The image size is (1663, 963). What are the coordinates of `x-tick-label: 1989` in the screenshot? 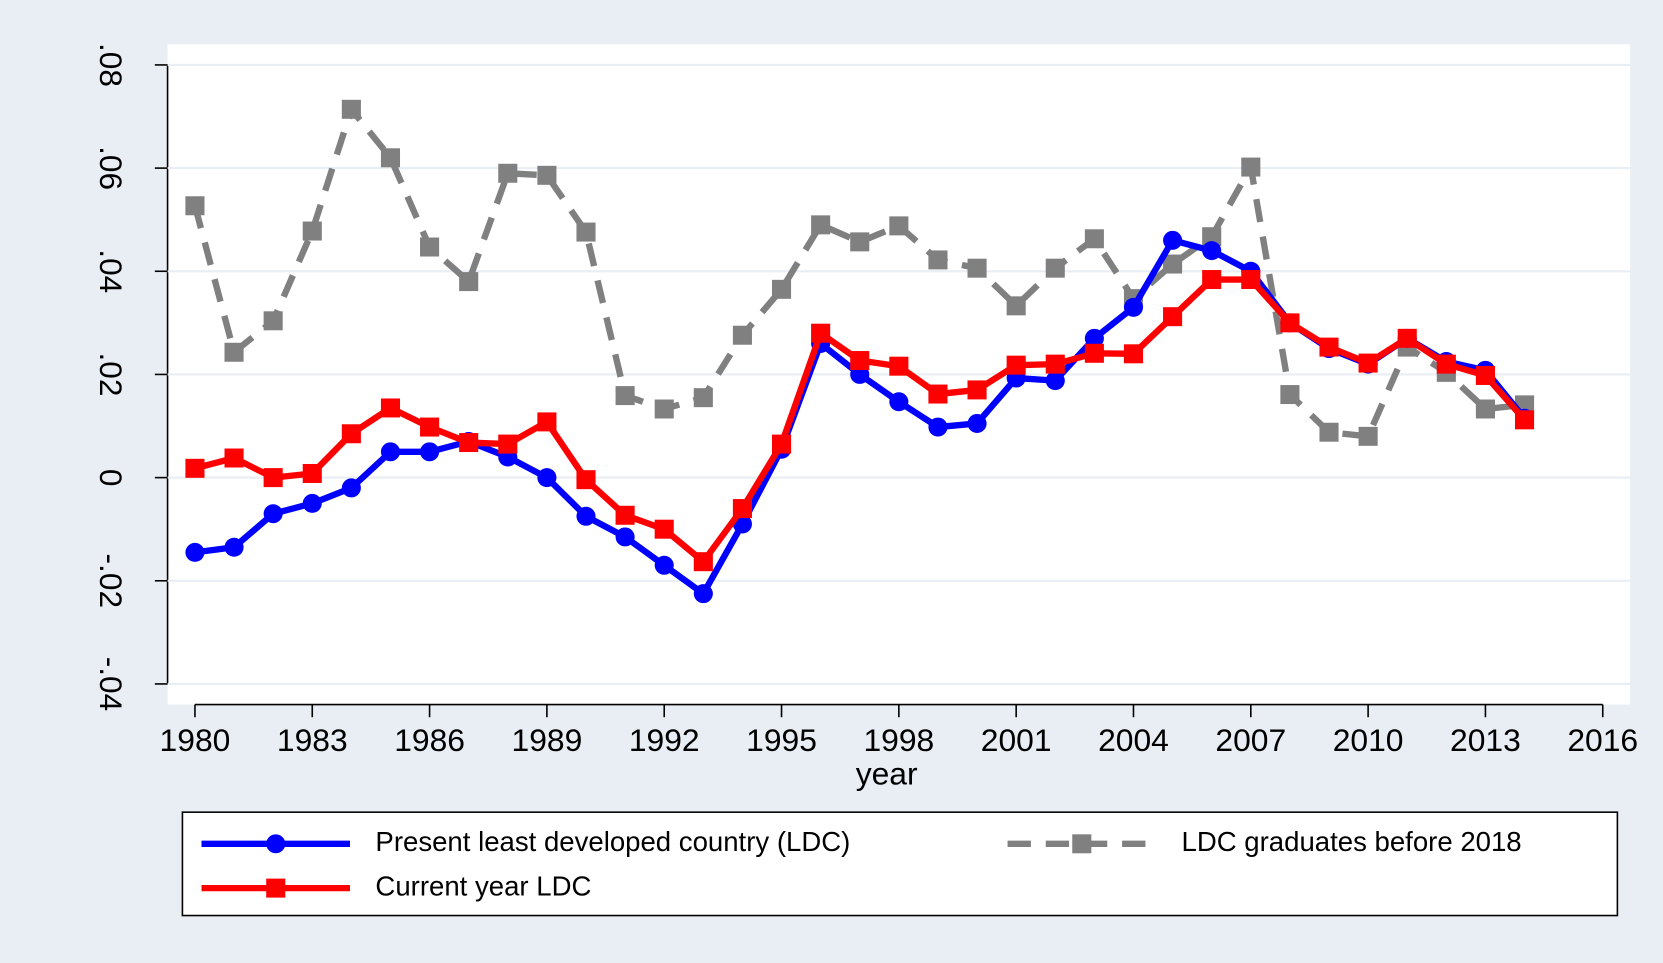 It's located at (547, 740).